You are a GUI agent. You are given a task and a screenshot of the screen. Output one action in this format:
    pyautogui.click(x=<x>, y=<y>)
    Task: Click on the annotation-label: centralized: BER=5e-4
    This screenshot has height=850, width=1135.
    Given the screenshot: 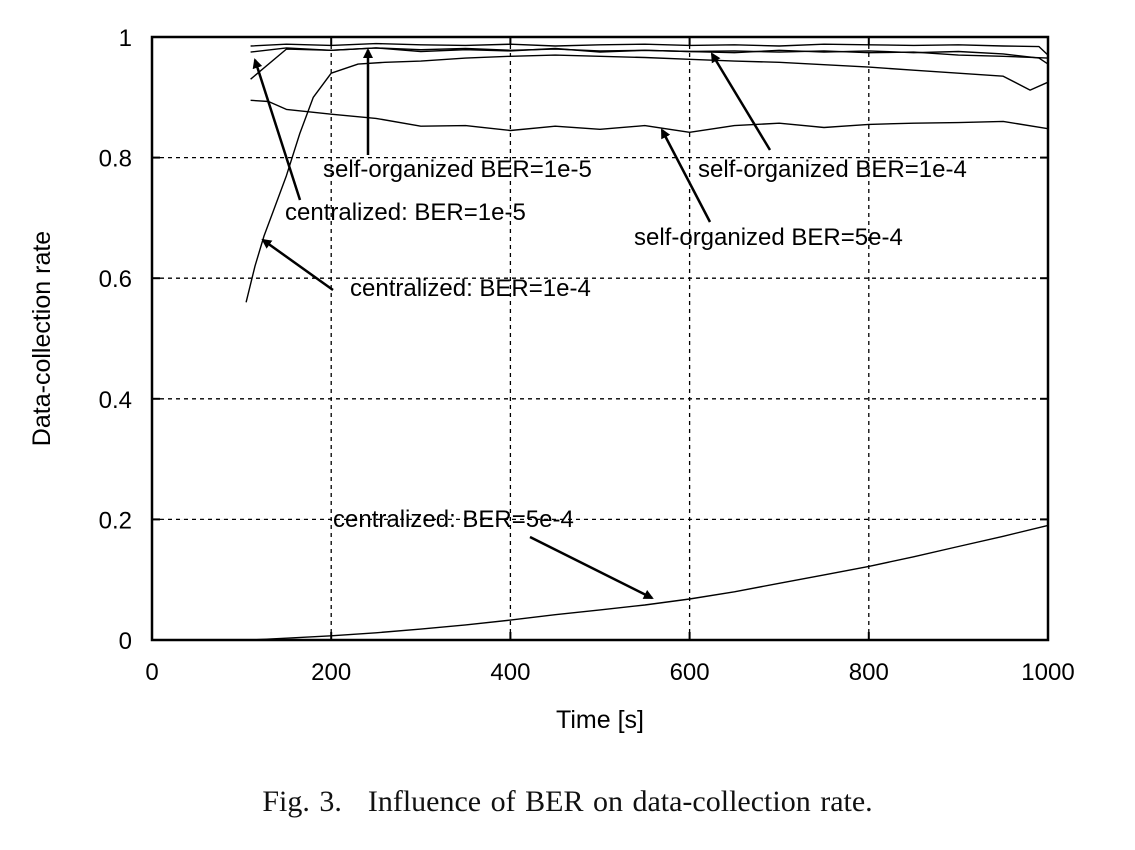 What is the action you would take?
    pyautogui.click(x=453, y=519)
    